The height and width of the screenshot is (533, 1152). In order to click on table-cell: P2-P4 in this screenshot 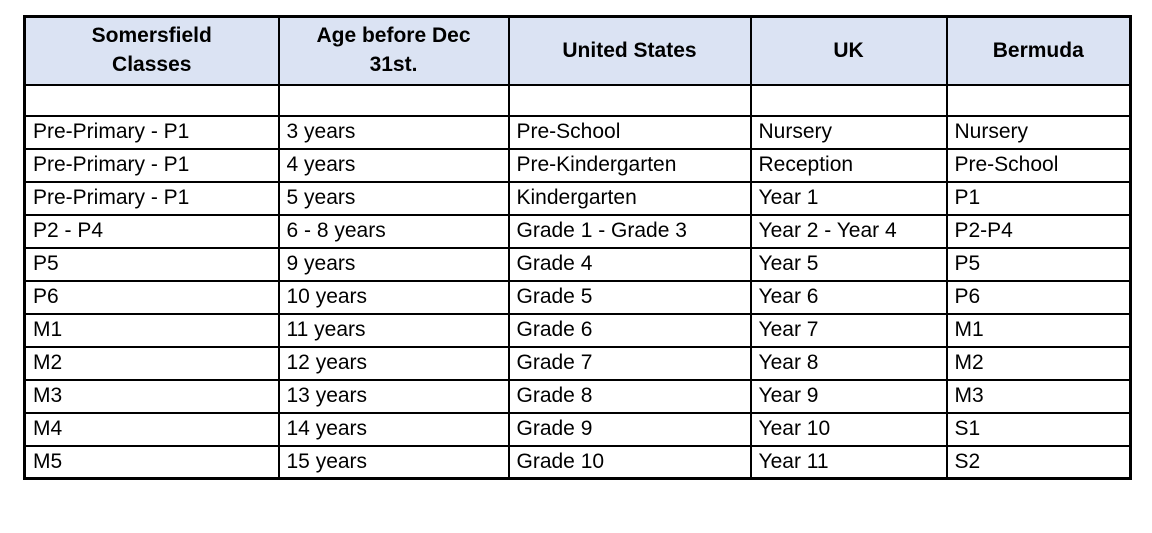, I will do `click(1038, 231)`.